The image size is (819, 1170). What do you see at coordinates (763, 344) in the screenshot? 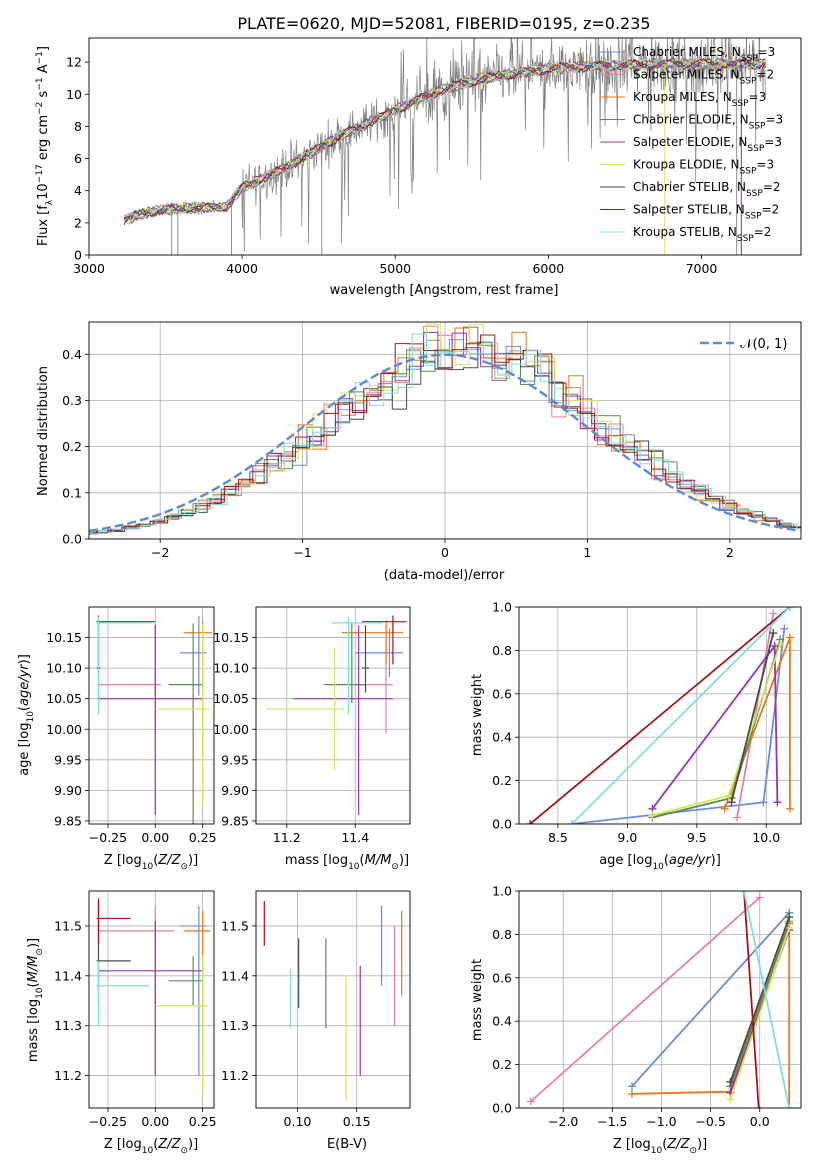
I see `legend-label: 𝒩(0, 1)` at bounding box center [763, 344].